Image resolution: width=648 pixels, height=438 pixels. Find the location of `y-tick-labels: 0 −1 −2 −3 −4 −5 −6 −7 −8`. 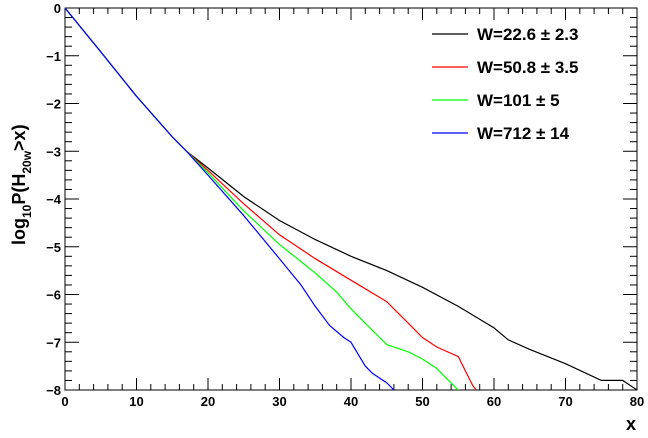

y-tick-labels: 0 −1 −2 −3 −4 −5 −6 −7 −8 is located at coordinates (54, 199).